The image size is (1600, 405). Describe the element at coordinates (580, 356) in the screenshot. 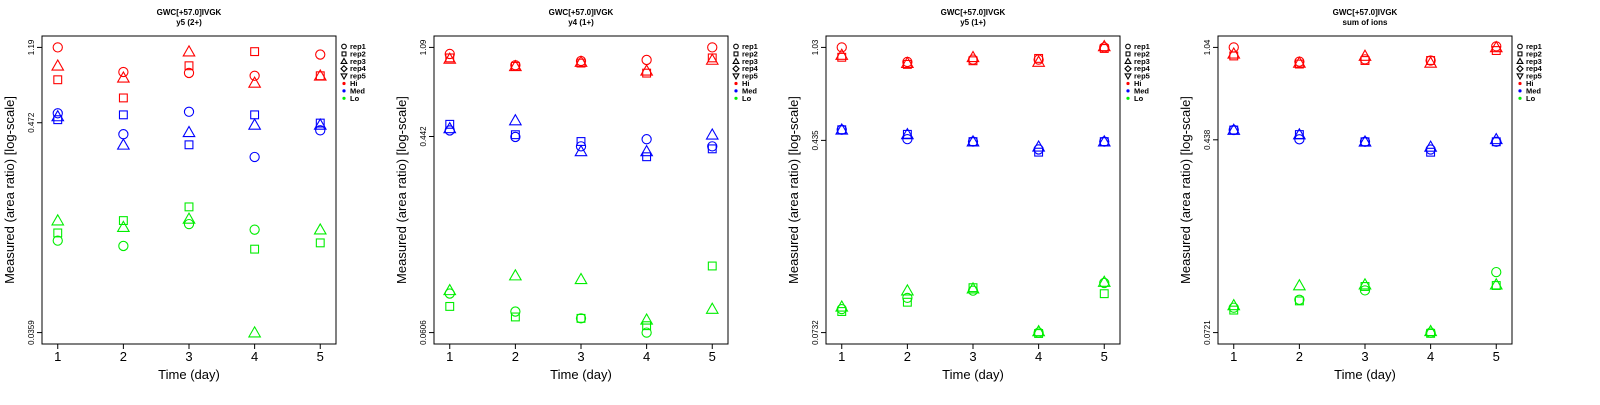

I see `x-tick-label: 3` at that location.